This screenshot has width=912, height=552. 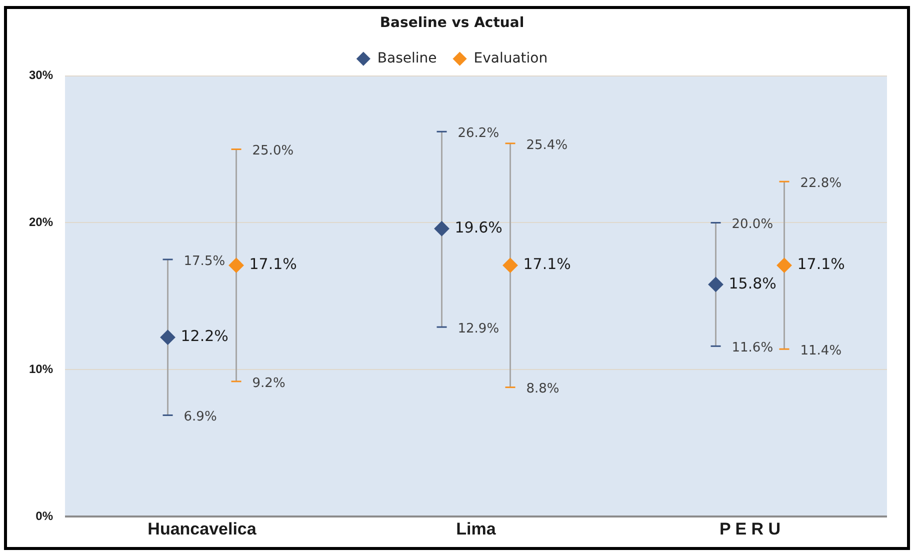 I want to click on annotation: 9.2%, so click(x=269, y=383).